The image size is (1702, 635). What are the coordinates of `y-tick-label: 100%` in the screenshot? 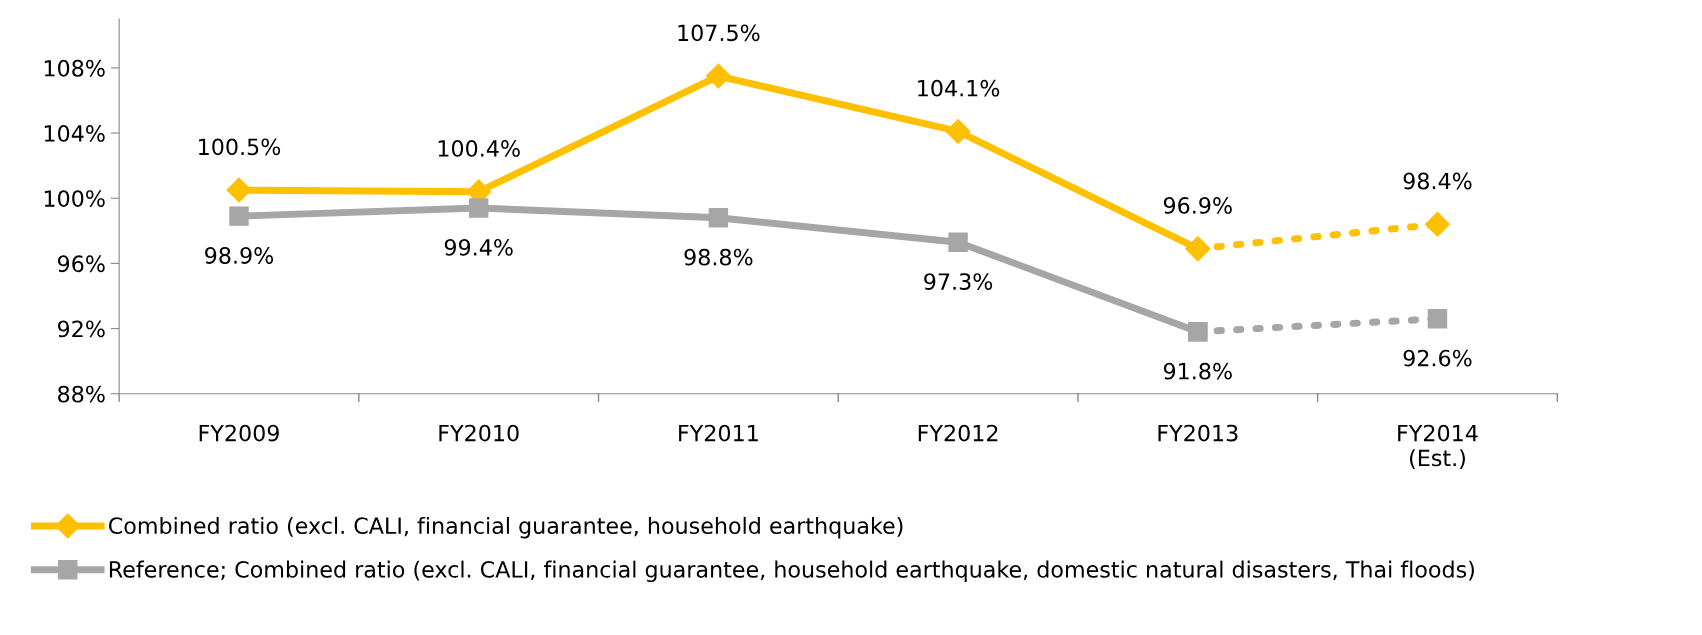 It's located at (74, 198).